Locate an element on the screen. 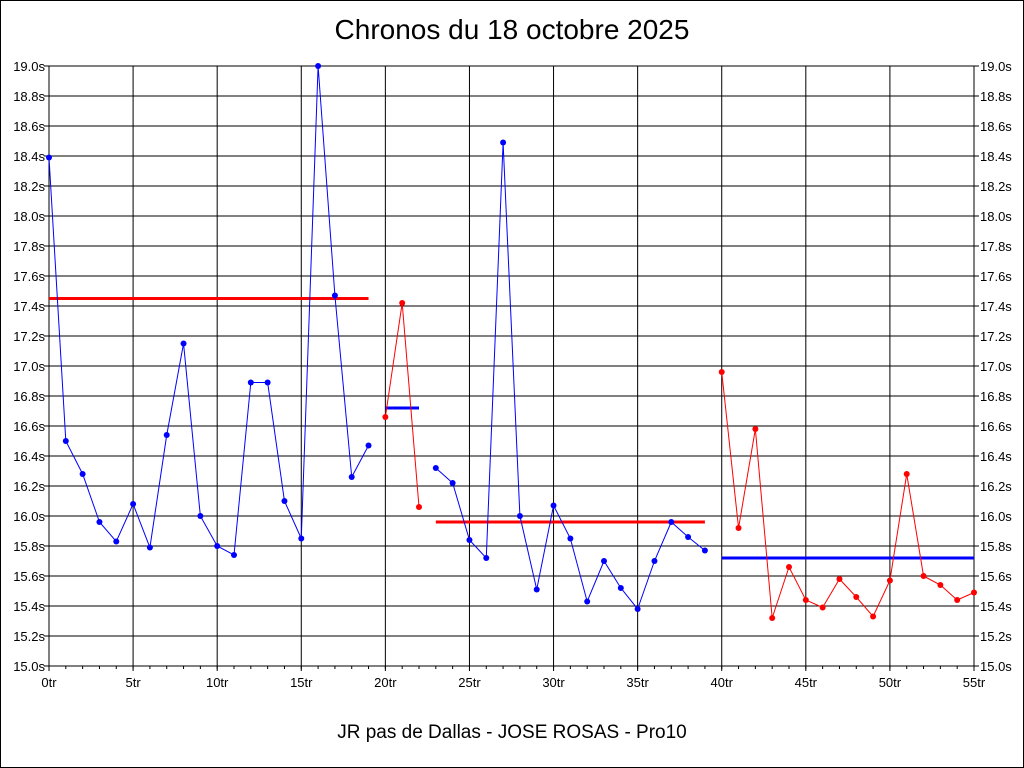  y-tick-label-left: 17.6s is located at coordinates (29, 276).